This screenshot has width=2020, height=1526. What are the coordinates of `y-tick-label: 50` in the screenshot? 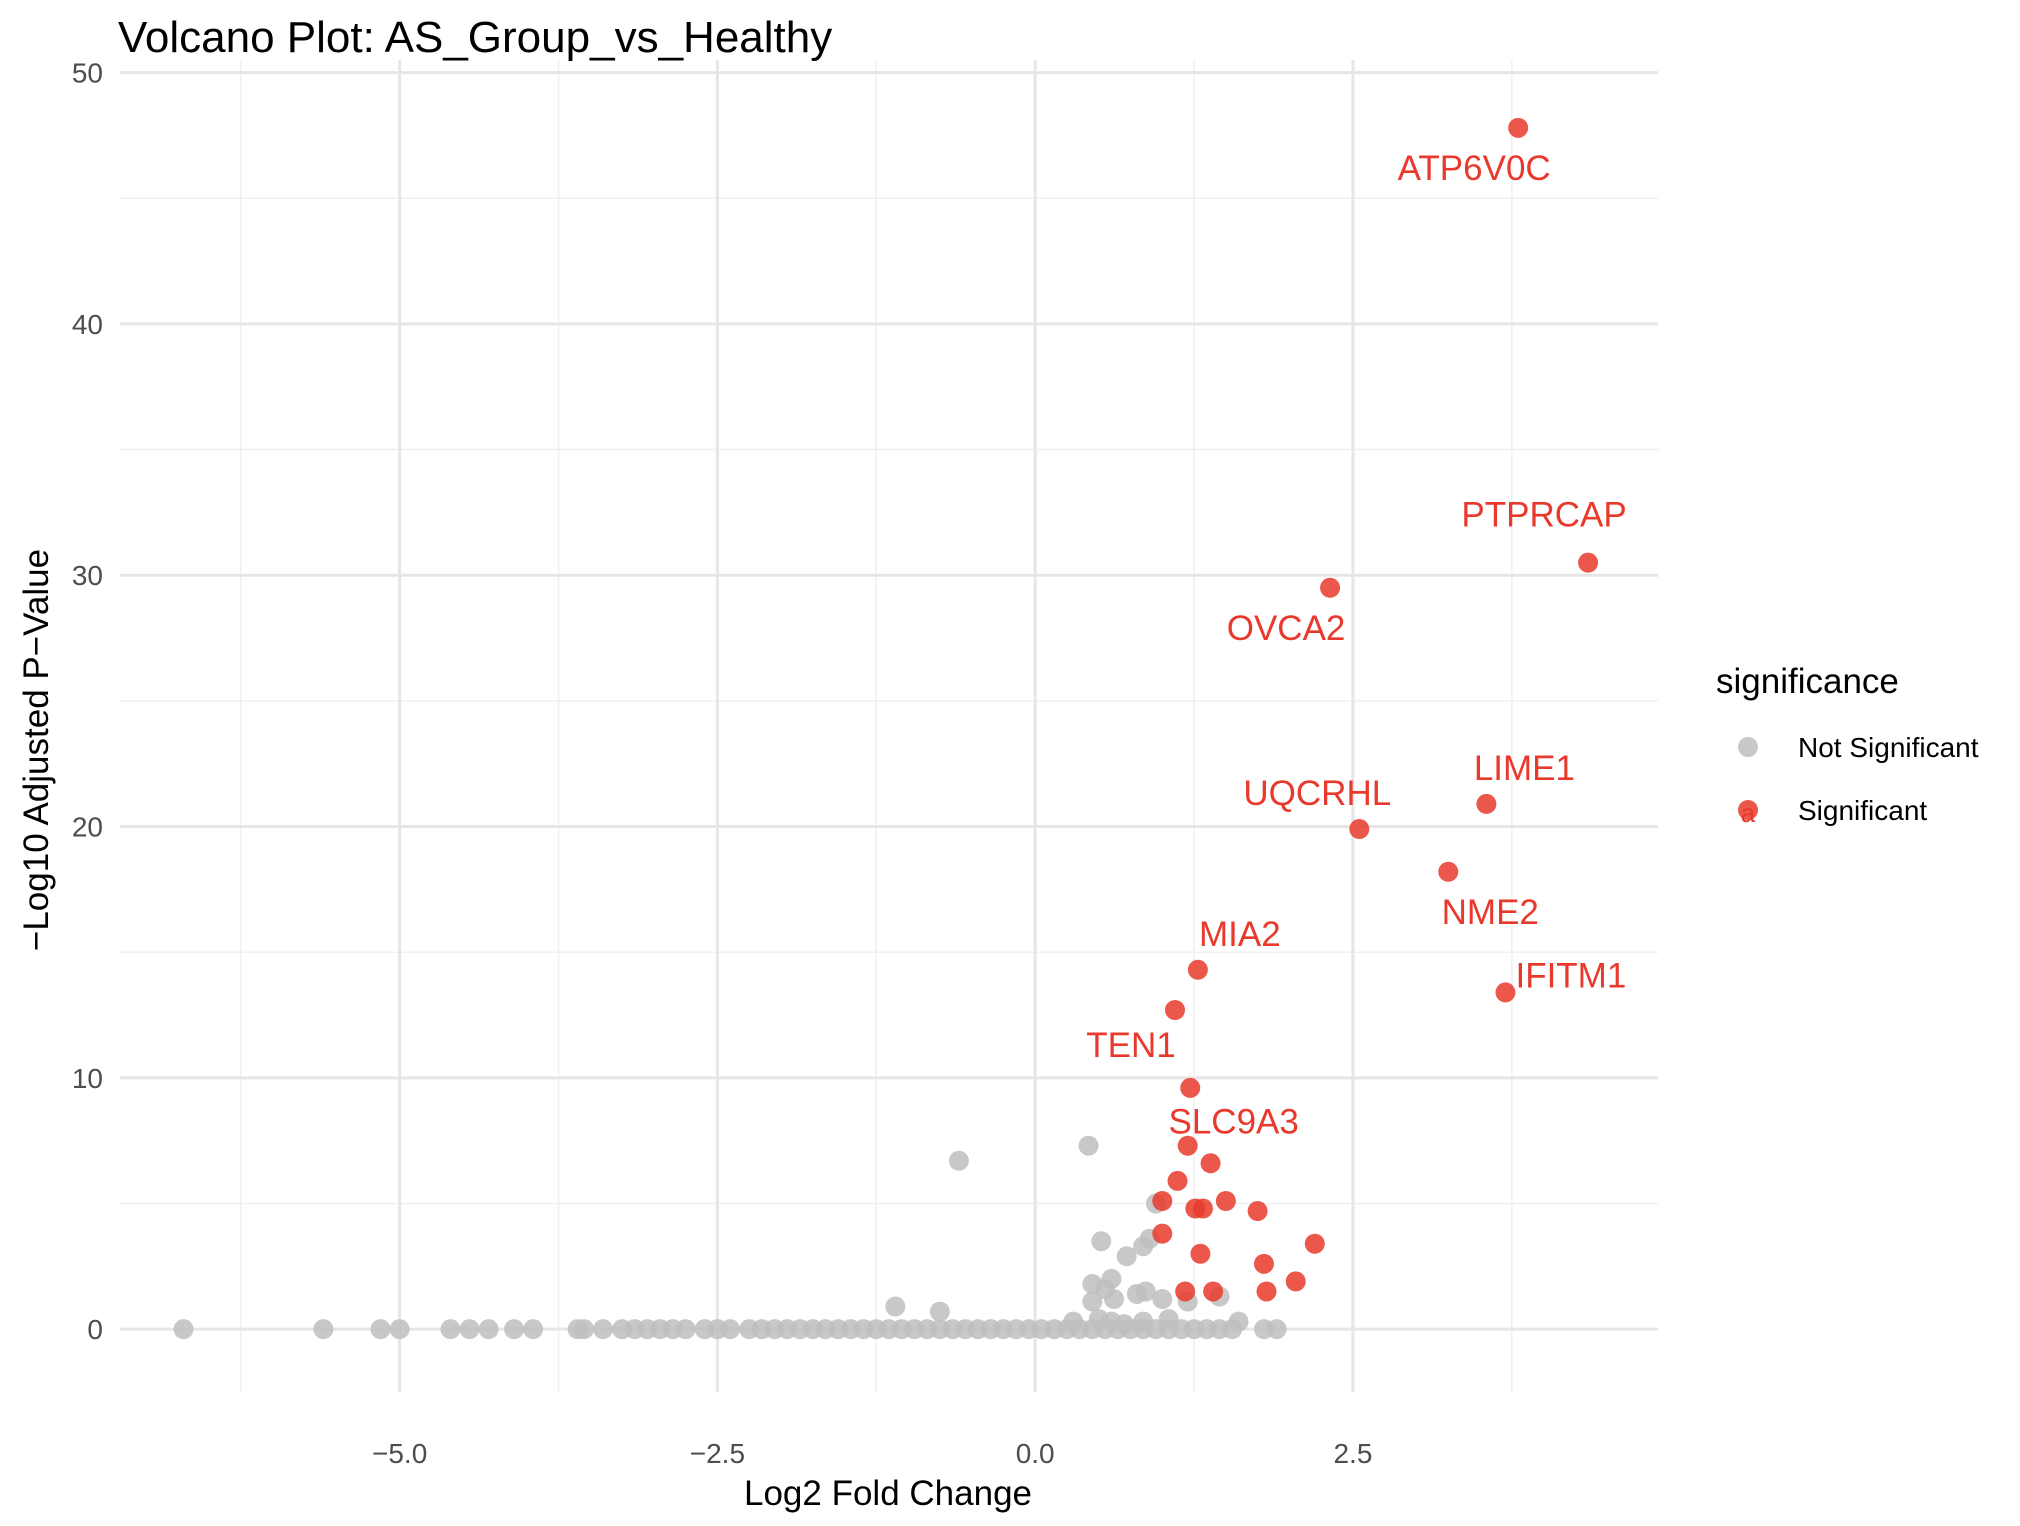 It's located at (87, 73).